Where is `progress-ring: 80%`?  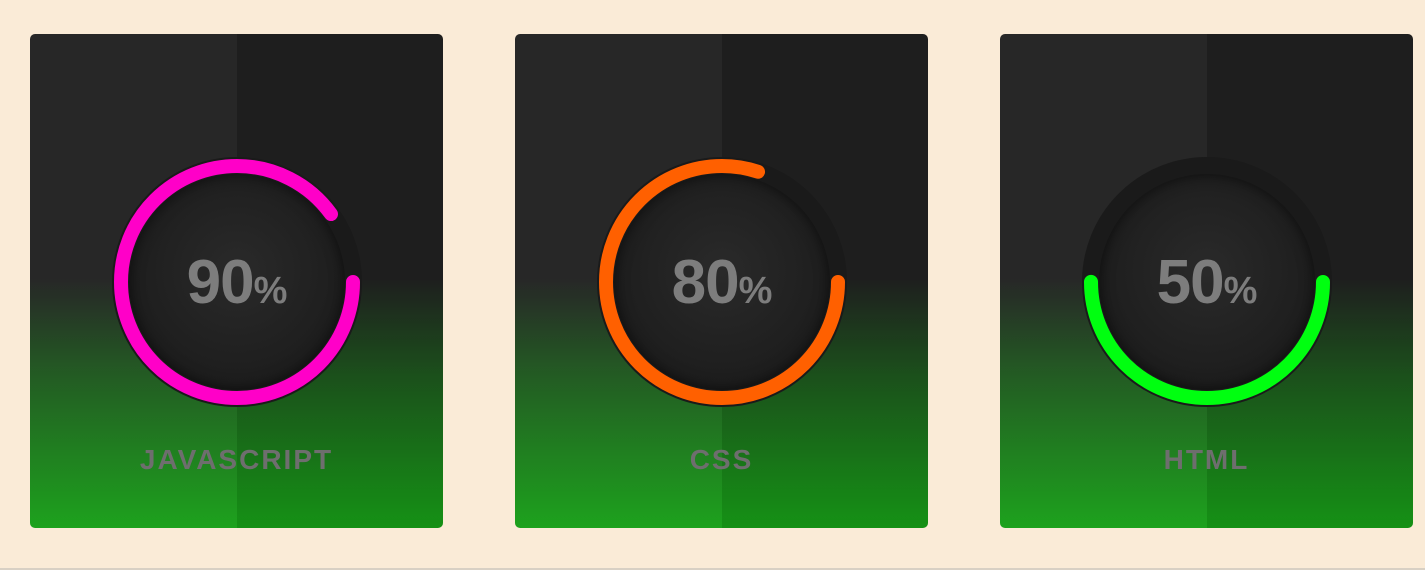 progress-ring: 80% is located at coordinates (722, 282).